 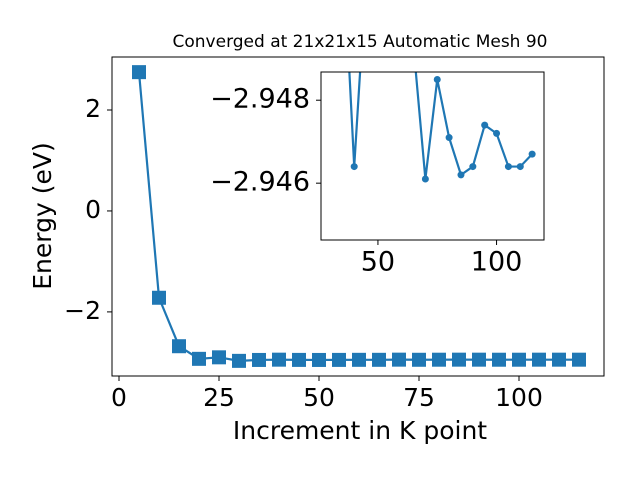 I want to click on x-tick-label: 25, so click(x=219, y=397).